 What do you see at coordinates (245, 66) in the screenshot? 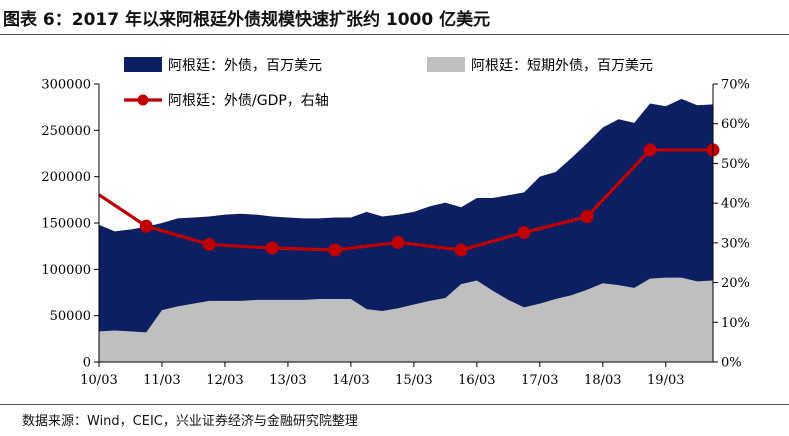
I see `legend-label-external-debt: 阿根廷：外债，百万美元` at bounding box center [245, 66].